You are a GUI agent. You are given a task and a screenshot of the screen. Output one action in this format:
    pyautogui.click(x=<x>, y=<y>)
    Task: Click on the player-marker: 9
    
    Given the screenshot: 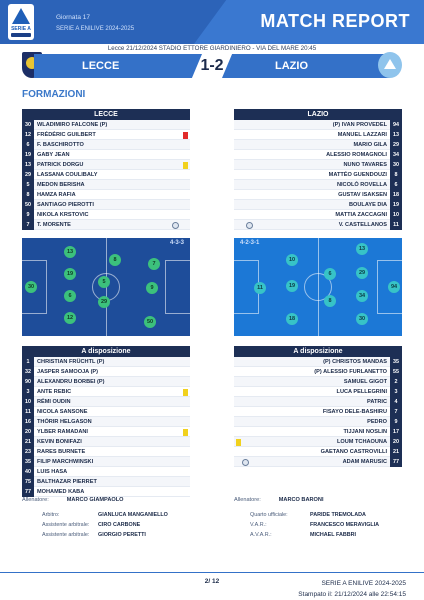 What is the action you would take?
    pyautogui.click(x=152, y=288)
    